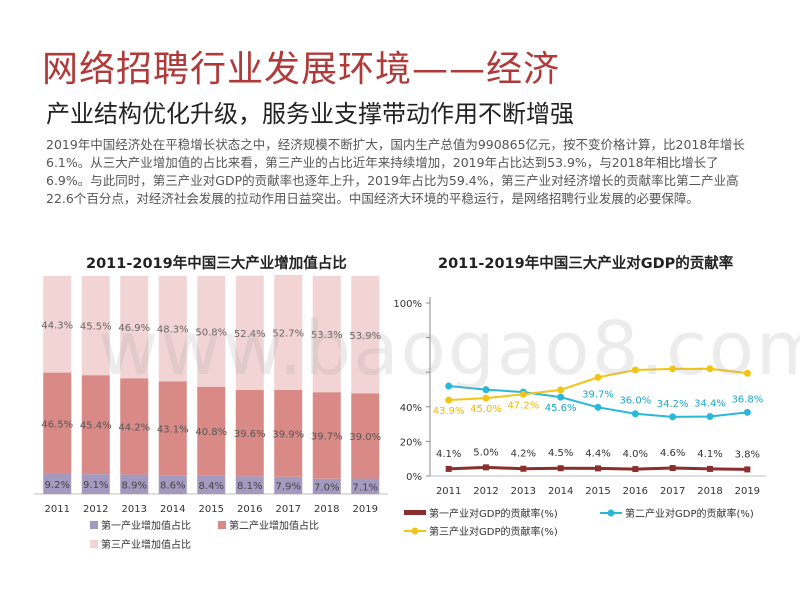 The height and width of the screenshot is (600, 800). Describe the element at coordinates (523, 405) in the screenshot. I see `line-data-label: 47.2%` at that location.